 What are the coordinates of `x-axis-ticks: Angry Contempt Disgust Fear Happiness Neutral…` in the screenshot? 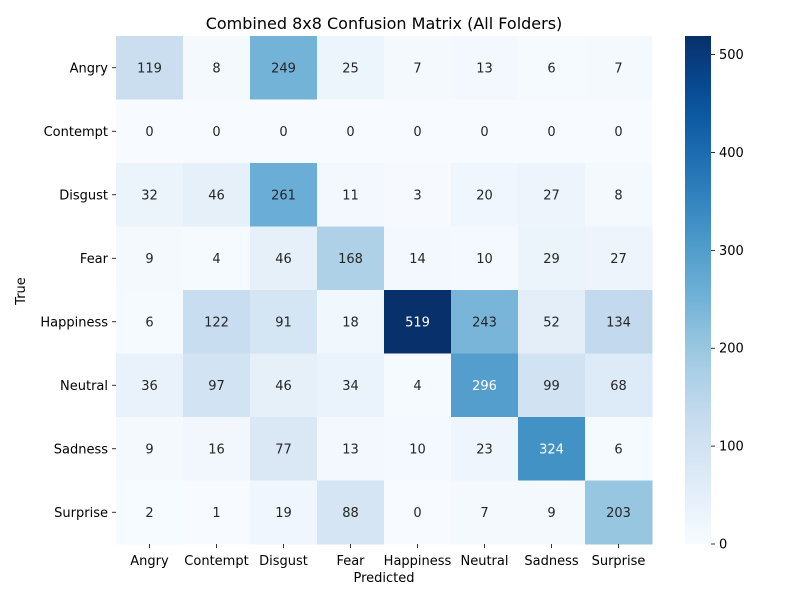 It's located at (387, 556).